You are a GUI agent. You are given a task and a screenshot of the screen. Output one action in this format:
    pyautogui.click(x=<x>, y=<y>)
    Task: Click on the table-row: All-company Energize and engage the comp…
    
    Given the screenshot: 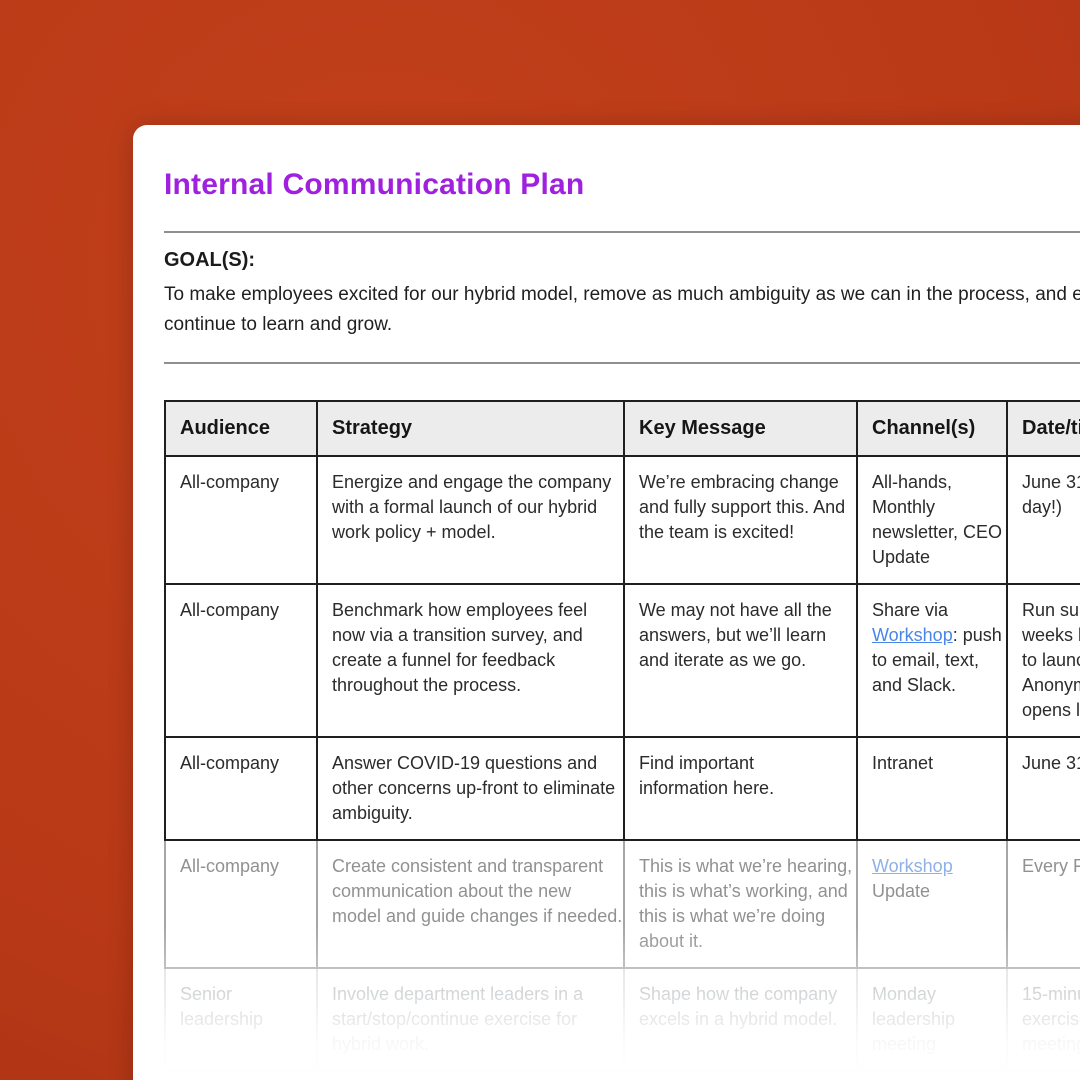 What is the action you would take?
    pyautogui.click(x=622, y=520)
    